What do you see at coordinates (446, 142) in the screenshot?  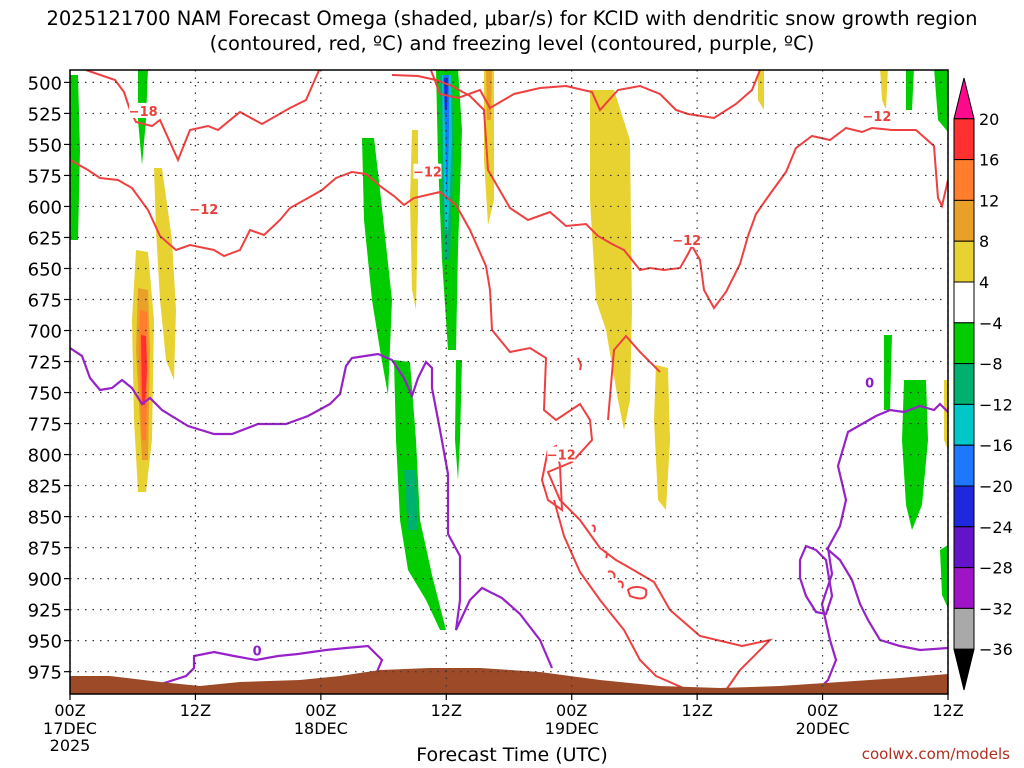 I see `omega-shade-blue` at bounding box center [446, 142].